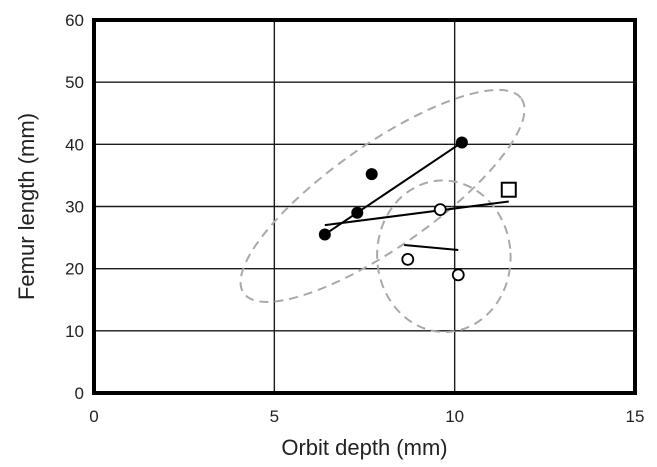 The height and width of the screenshot is (467, 657). I want to click on y-tick-label: 60, so click(74, 20).